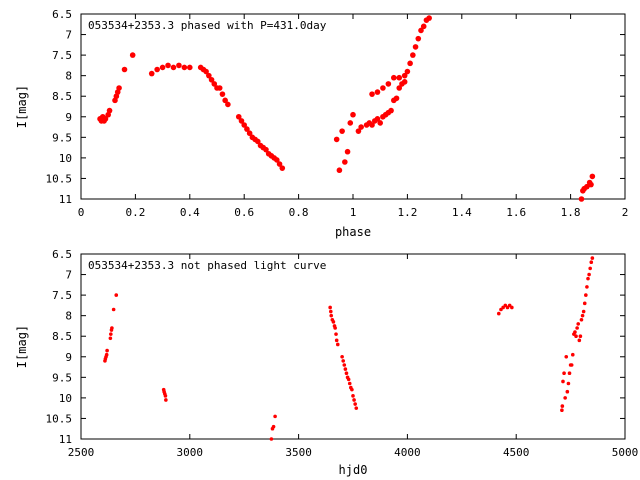 The width and height of the screenshot is (640, 480). I want to click on x-tick-label: 1.8, so click(571, 212).